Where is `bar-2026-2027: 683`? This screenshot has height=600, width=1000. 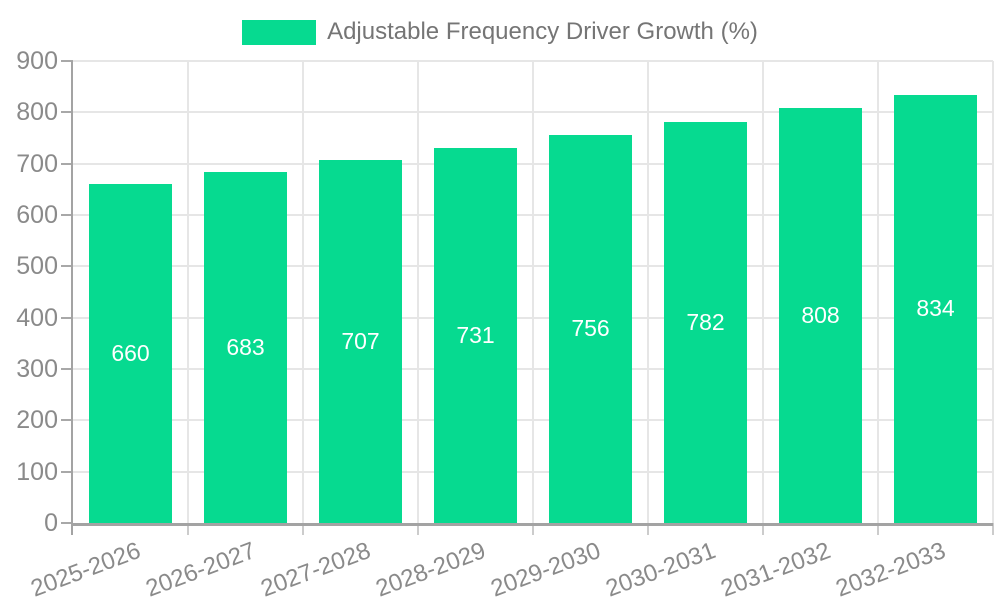 bar-2026-2027: 683 is located at coordinates (245, 347).